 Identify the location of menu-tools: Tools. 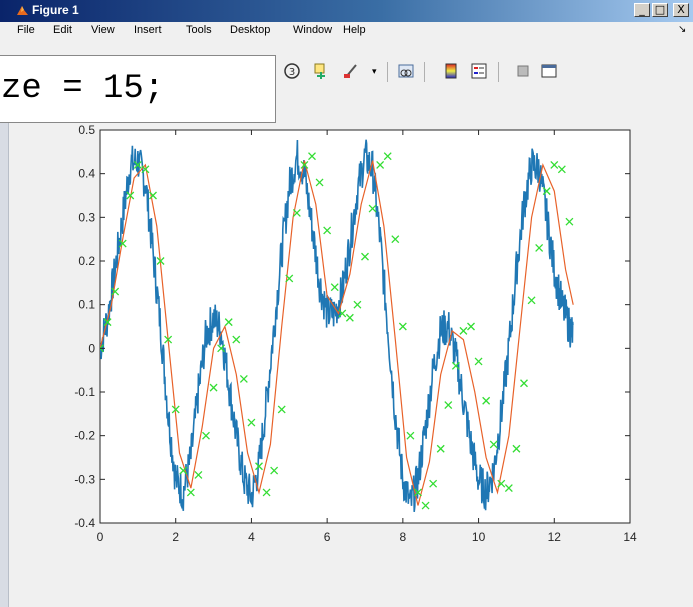
(199, 30).